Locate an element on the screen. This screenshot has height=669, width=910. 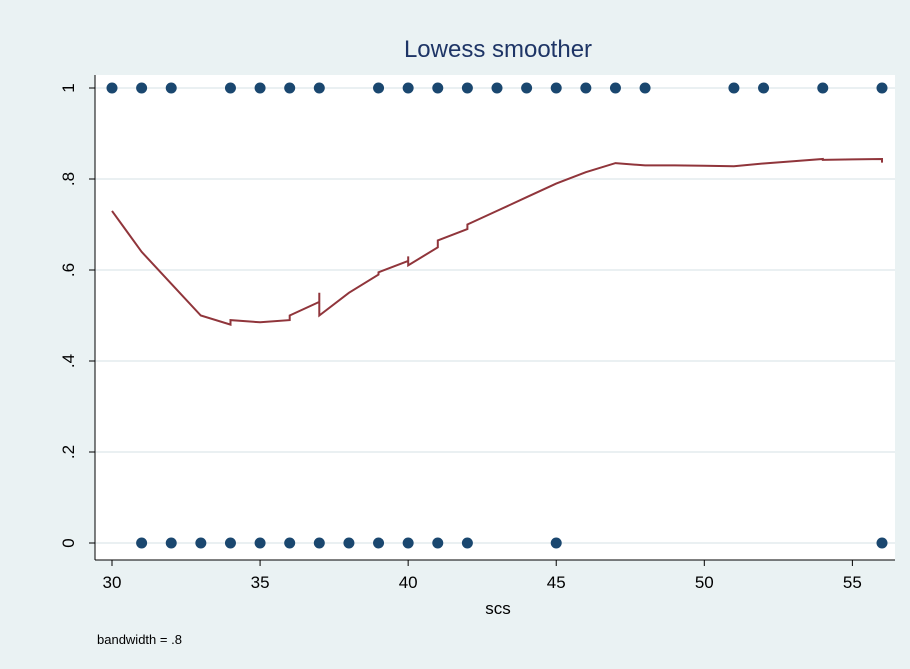
y-tick-label: .2 is located at coordinates (68, 452).